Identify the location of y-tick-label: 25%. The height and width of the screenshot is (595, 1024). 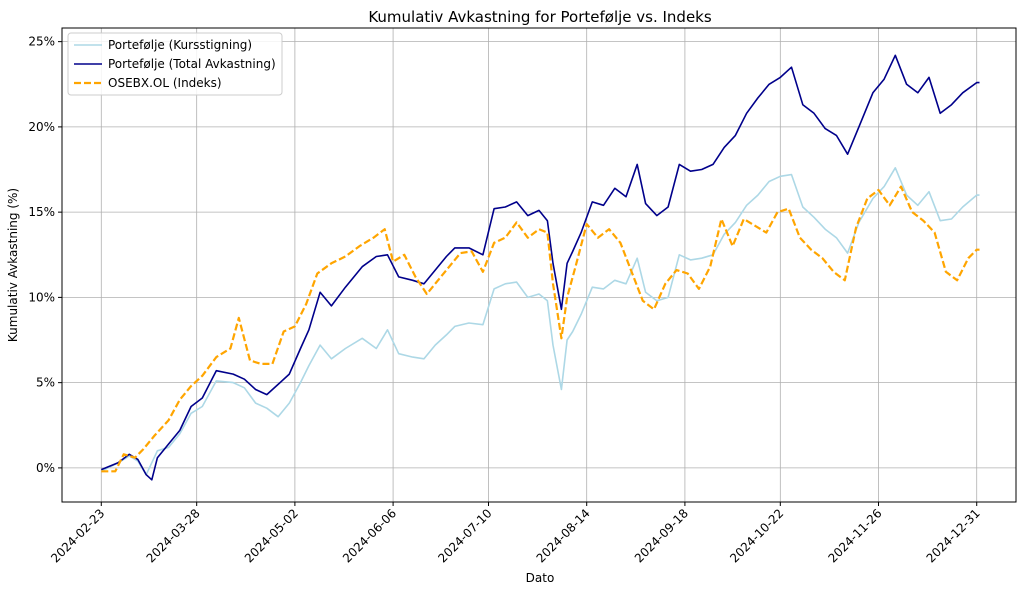
(41, 42).